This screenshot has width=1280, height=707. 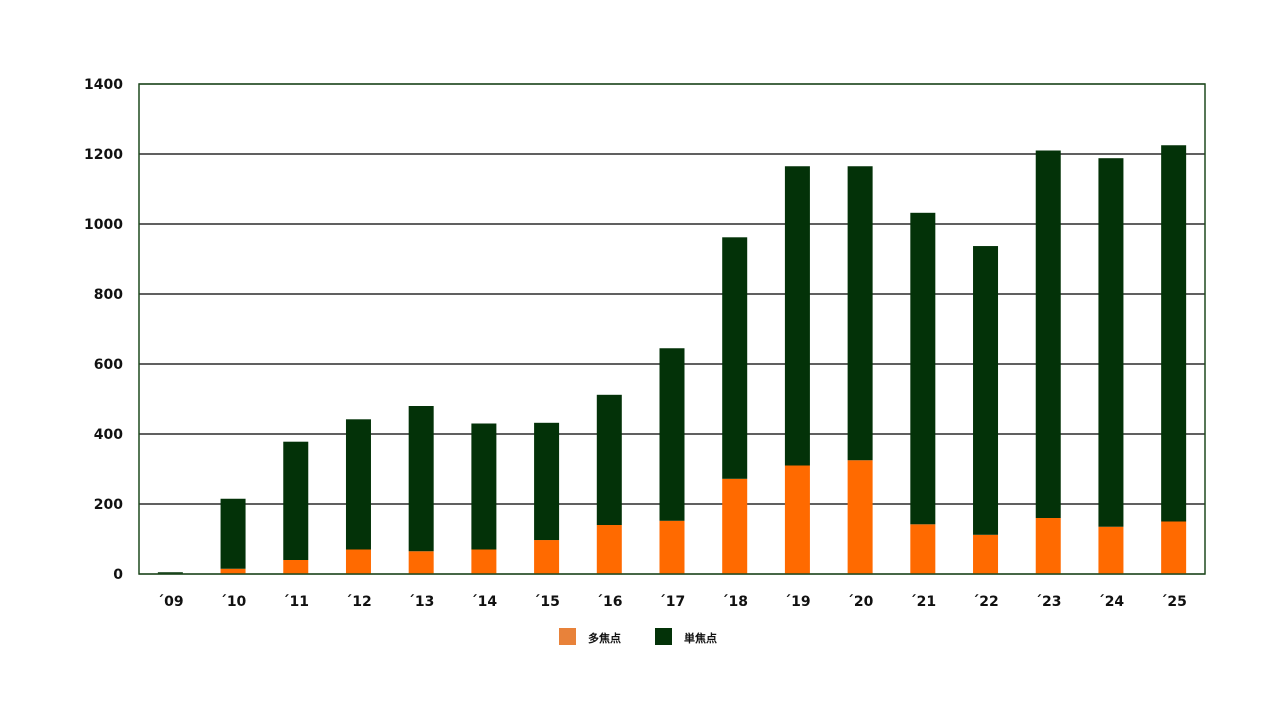 What do you see at coordinates (1111, 602) in the screenshot?
I see `x-tick-label: ´24` at bounding box center [1111, 602].